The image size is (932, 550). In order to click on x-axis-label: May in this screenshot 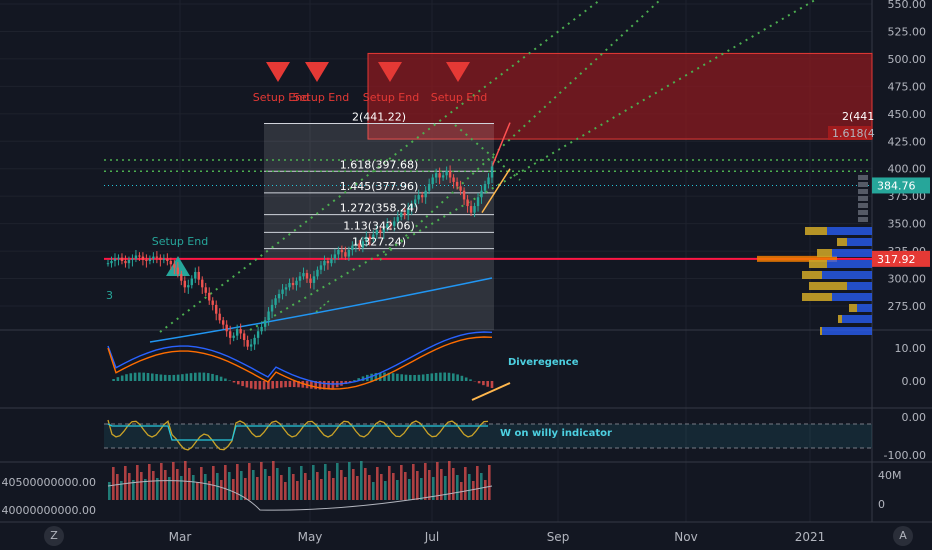, I will do `click(310, 537)`.